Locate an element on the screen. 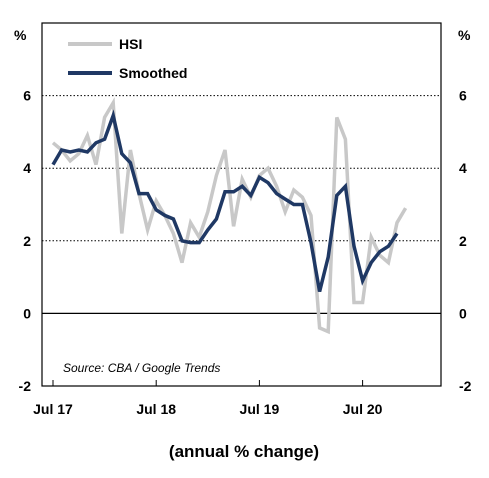  y-unit-right: % is located at coordinates (464, 35).